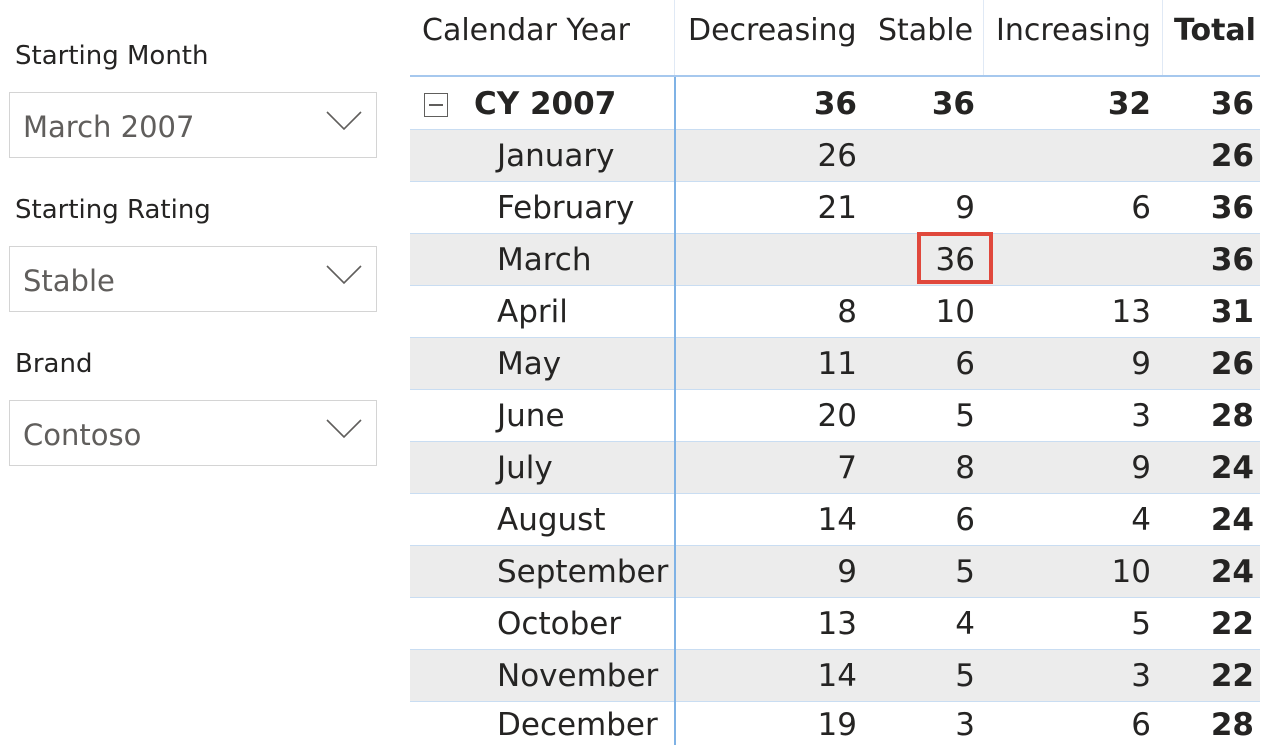  I want to click on cell-increasing: 32, so click(1129, 104).